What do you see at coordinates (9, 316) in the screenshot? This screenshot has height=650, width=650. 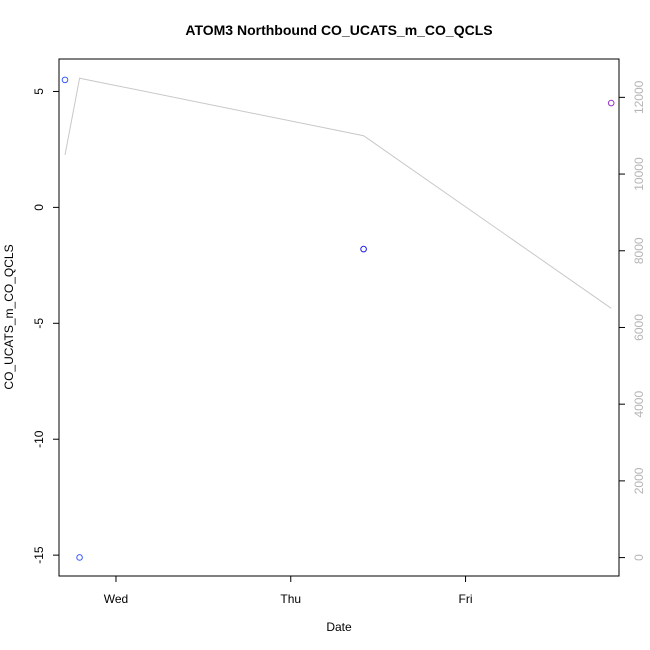 I see `y-axis-label: CO_UCATS_m_CO_QCLS` at bounding box center [9, 316].